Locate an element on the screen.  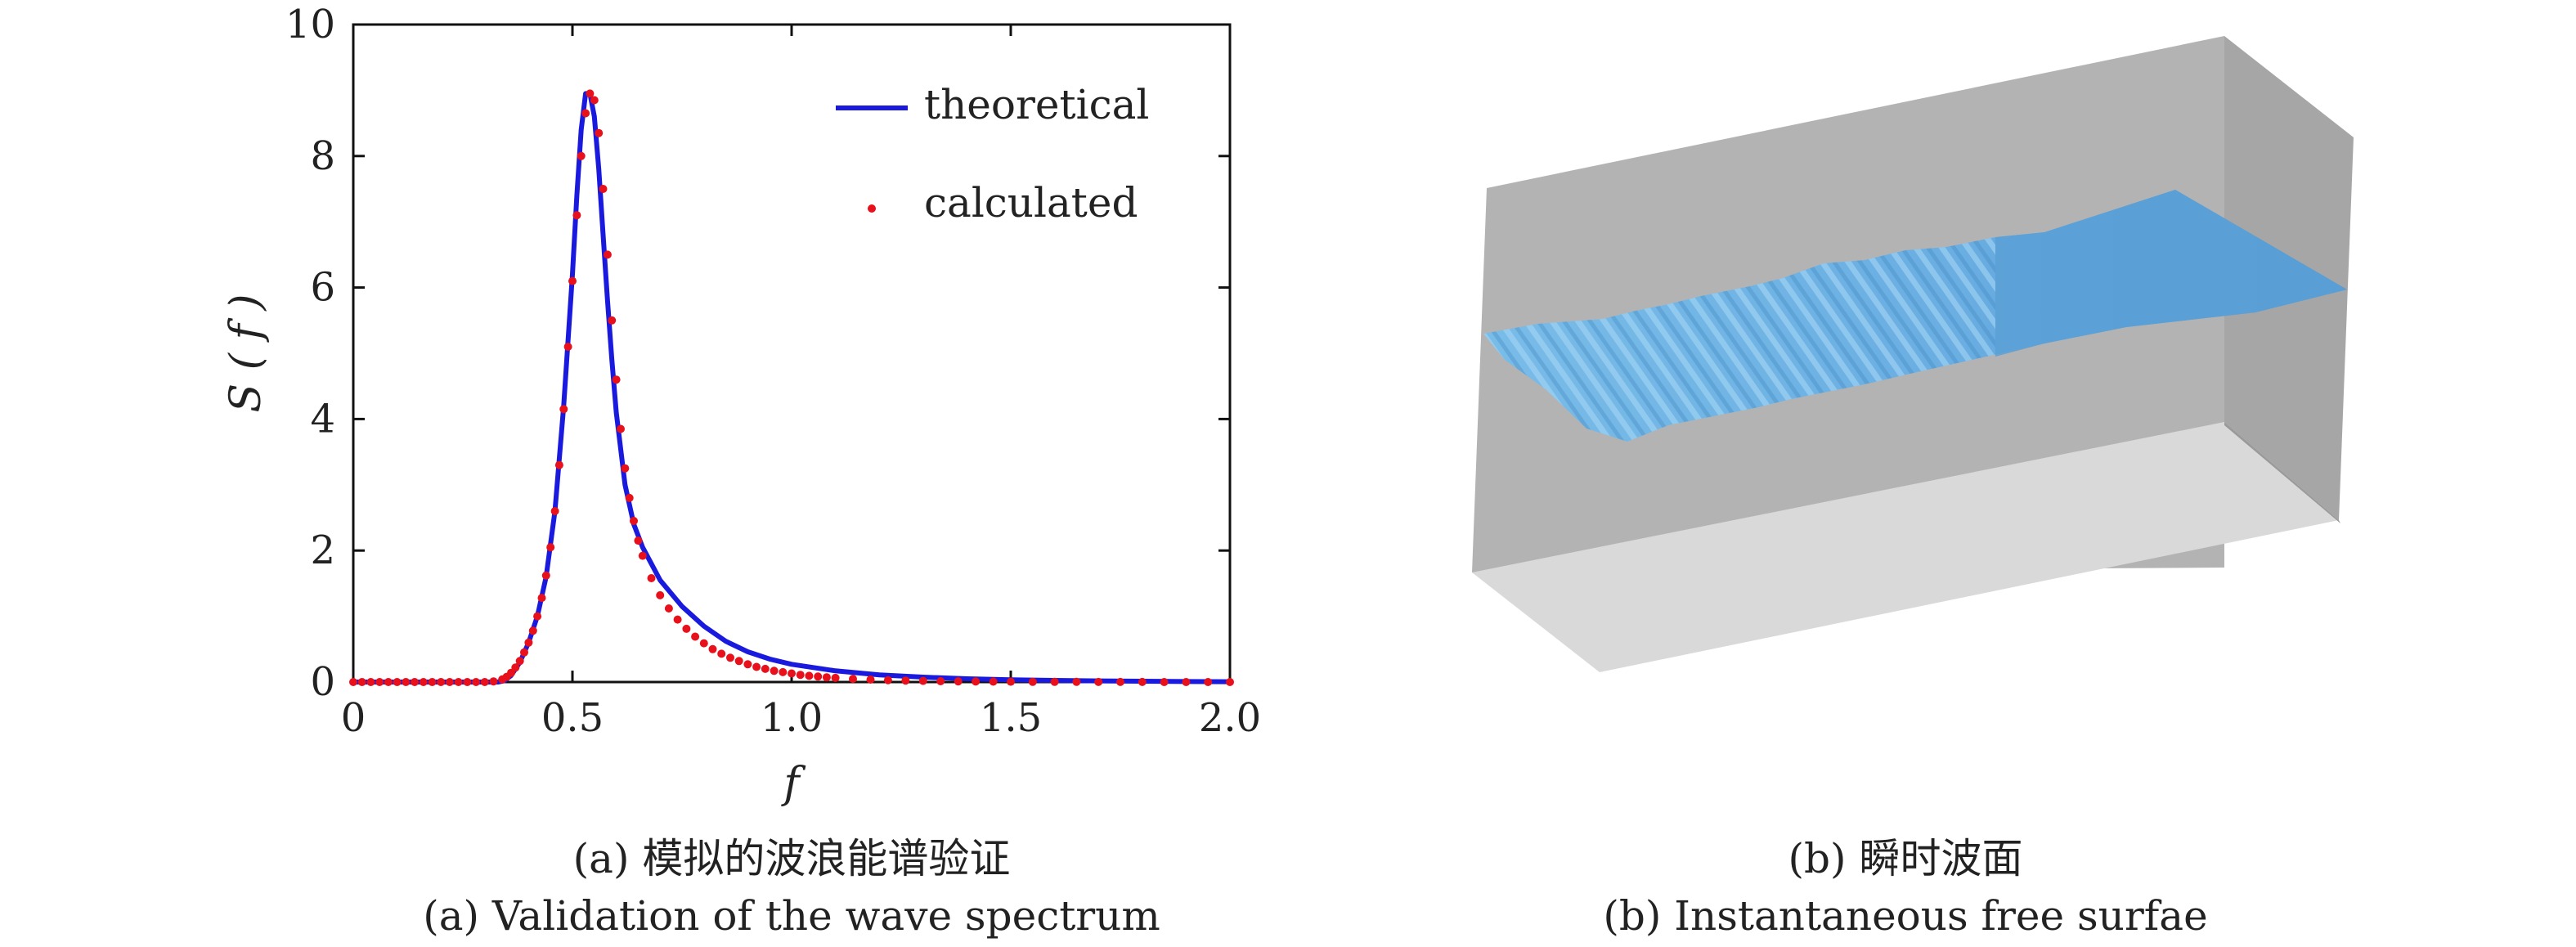
y-tick-label: 4 is located at coordinates (322, 419).